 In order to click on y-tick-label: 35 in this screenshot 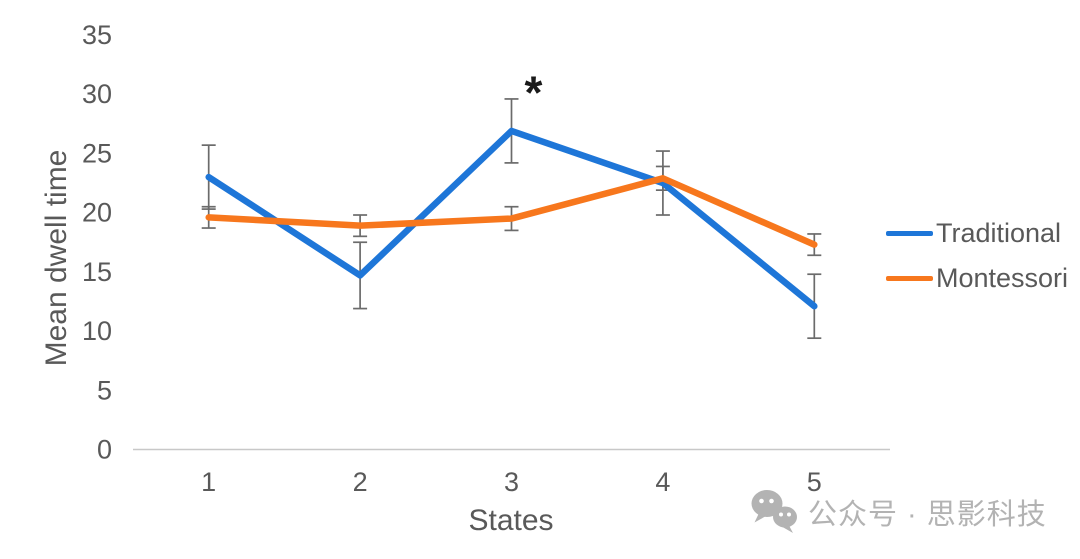, I will do `click(97, 35)`.